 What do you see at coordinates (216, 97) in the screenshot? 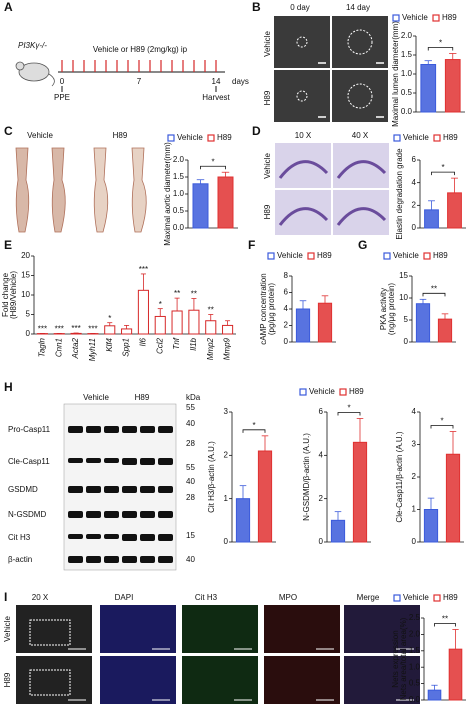
I see `end-label: Harvest` at bounding box center [216, 97].